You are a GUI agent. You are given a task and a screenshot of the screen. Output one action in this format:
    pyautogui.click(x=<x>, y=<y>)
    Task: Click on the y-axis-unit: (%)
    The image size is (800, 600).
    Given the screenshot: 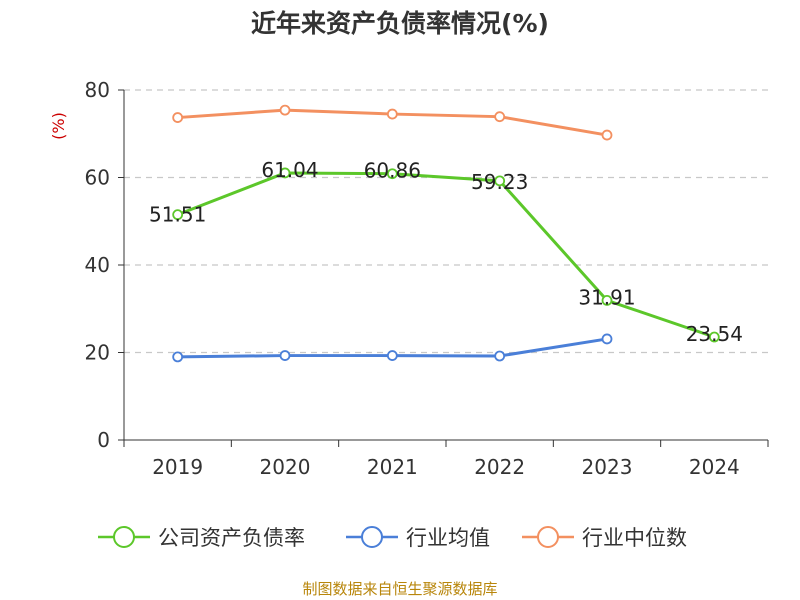 What is the action you would take?
    pyautogui.click(x=58, y=126)
    